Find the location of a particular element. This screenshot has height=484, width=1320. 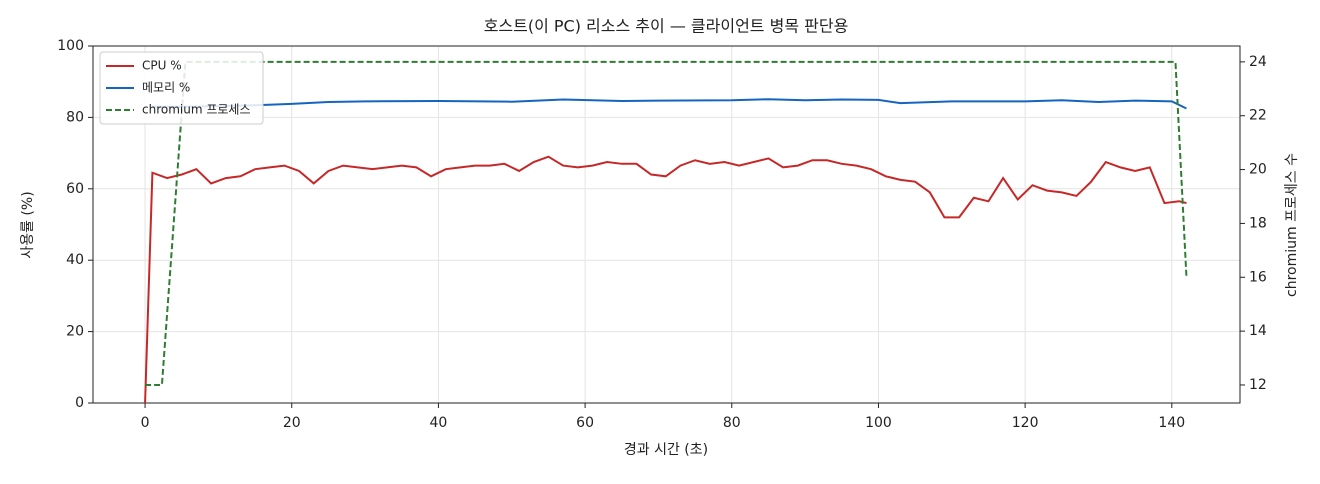

x-tick-label: 40 is located at coordinates (439, 423).